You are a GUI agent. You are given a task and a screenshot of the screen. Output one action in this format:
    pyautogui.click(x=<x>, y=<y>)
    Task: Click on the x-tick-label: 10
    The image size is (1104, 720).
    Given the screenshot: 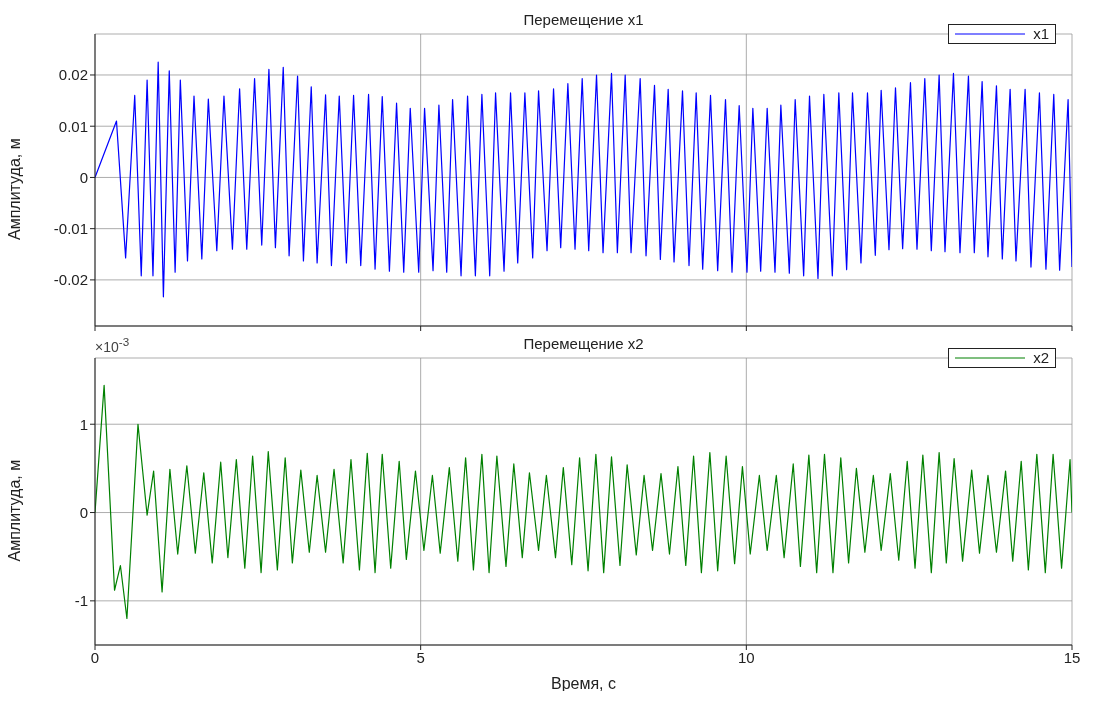 What is the action you would take?
    pyautogui.click(x=746, y=657)
    